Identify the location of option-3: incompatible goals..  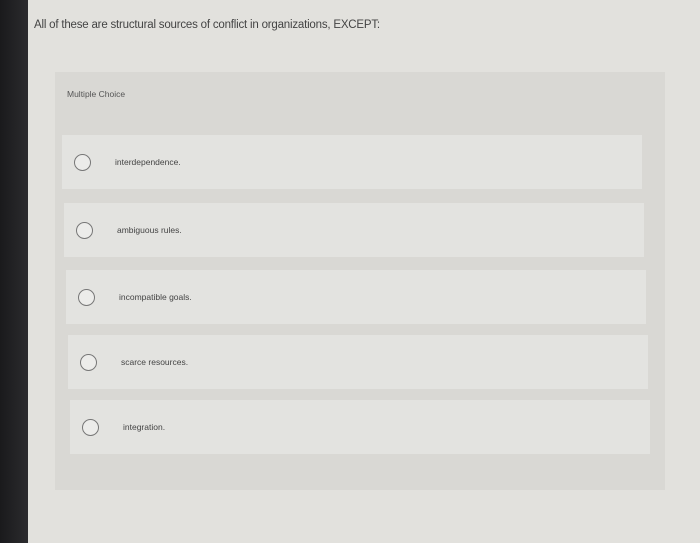
(356, 297).